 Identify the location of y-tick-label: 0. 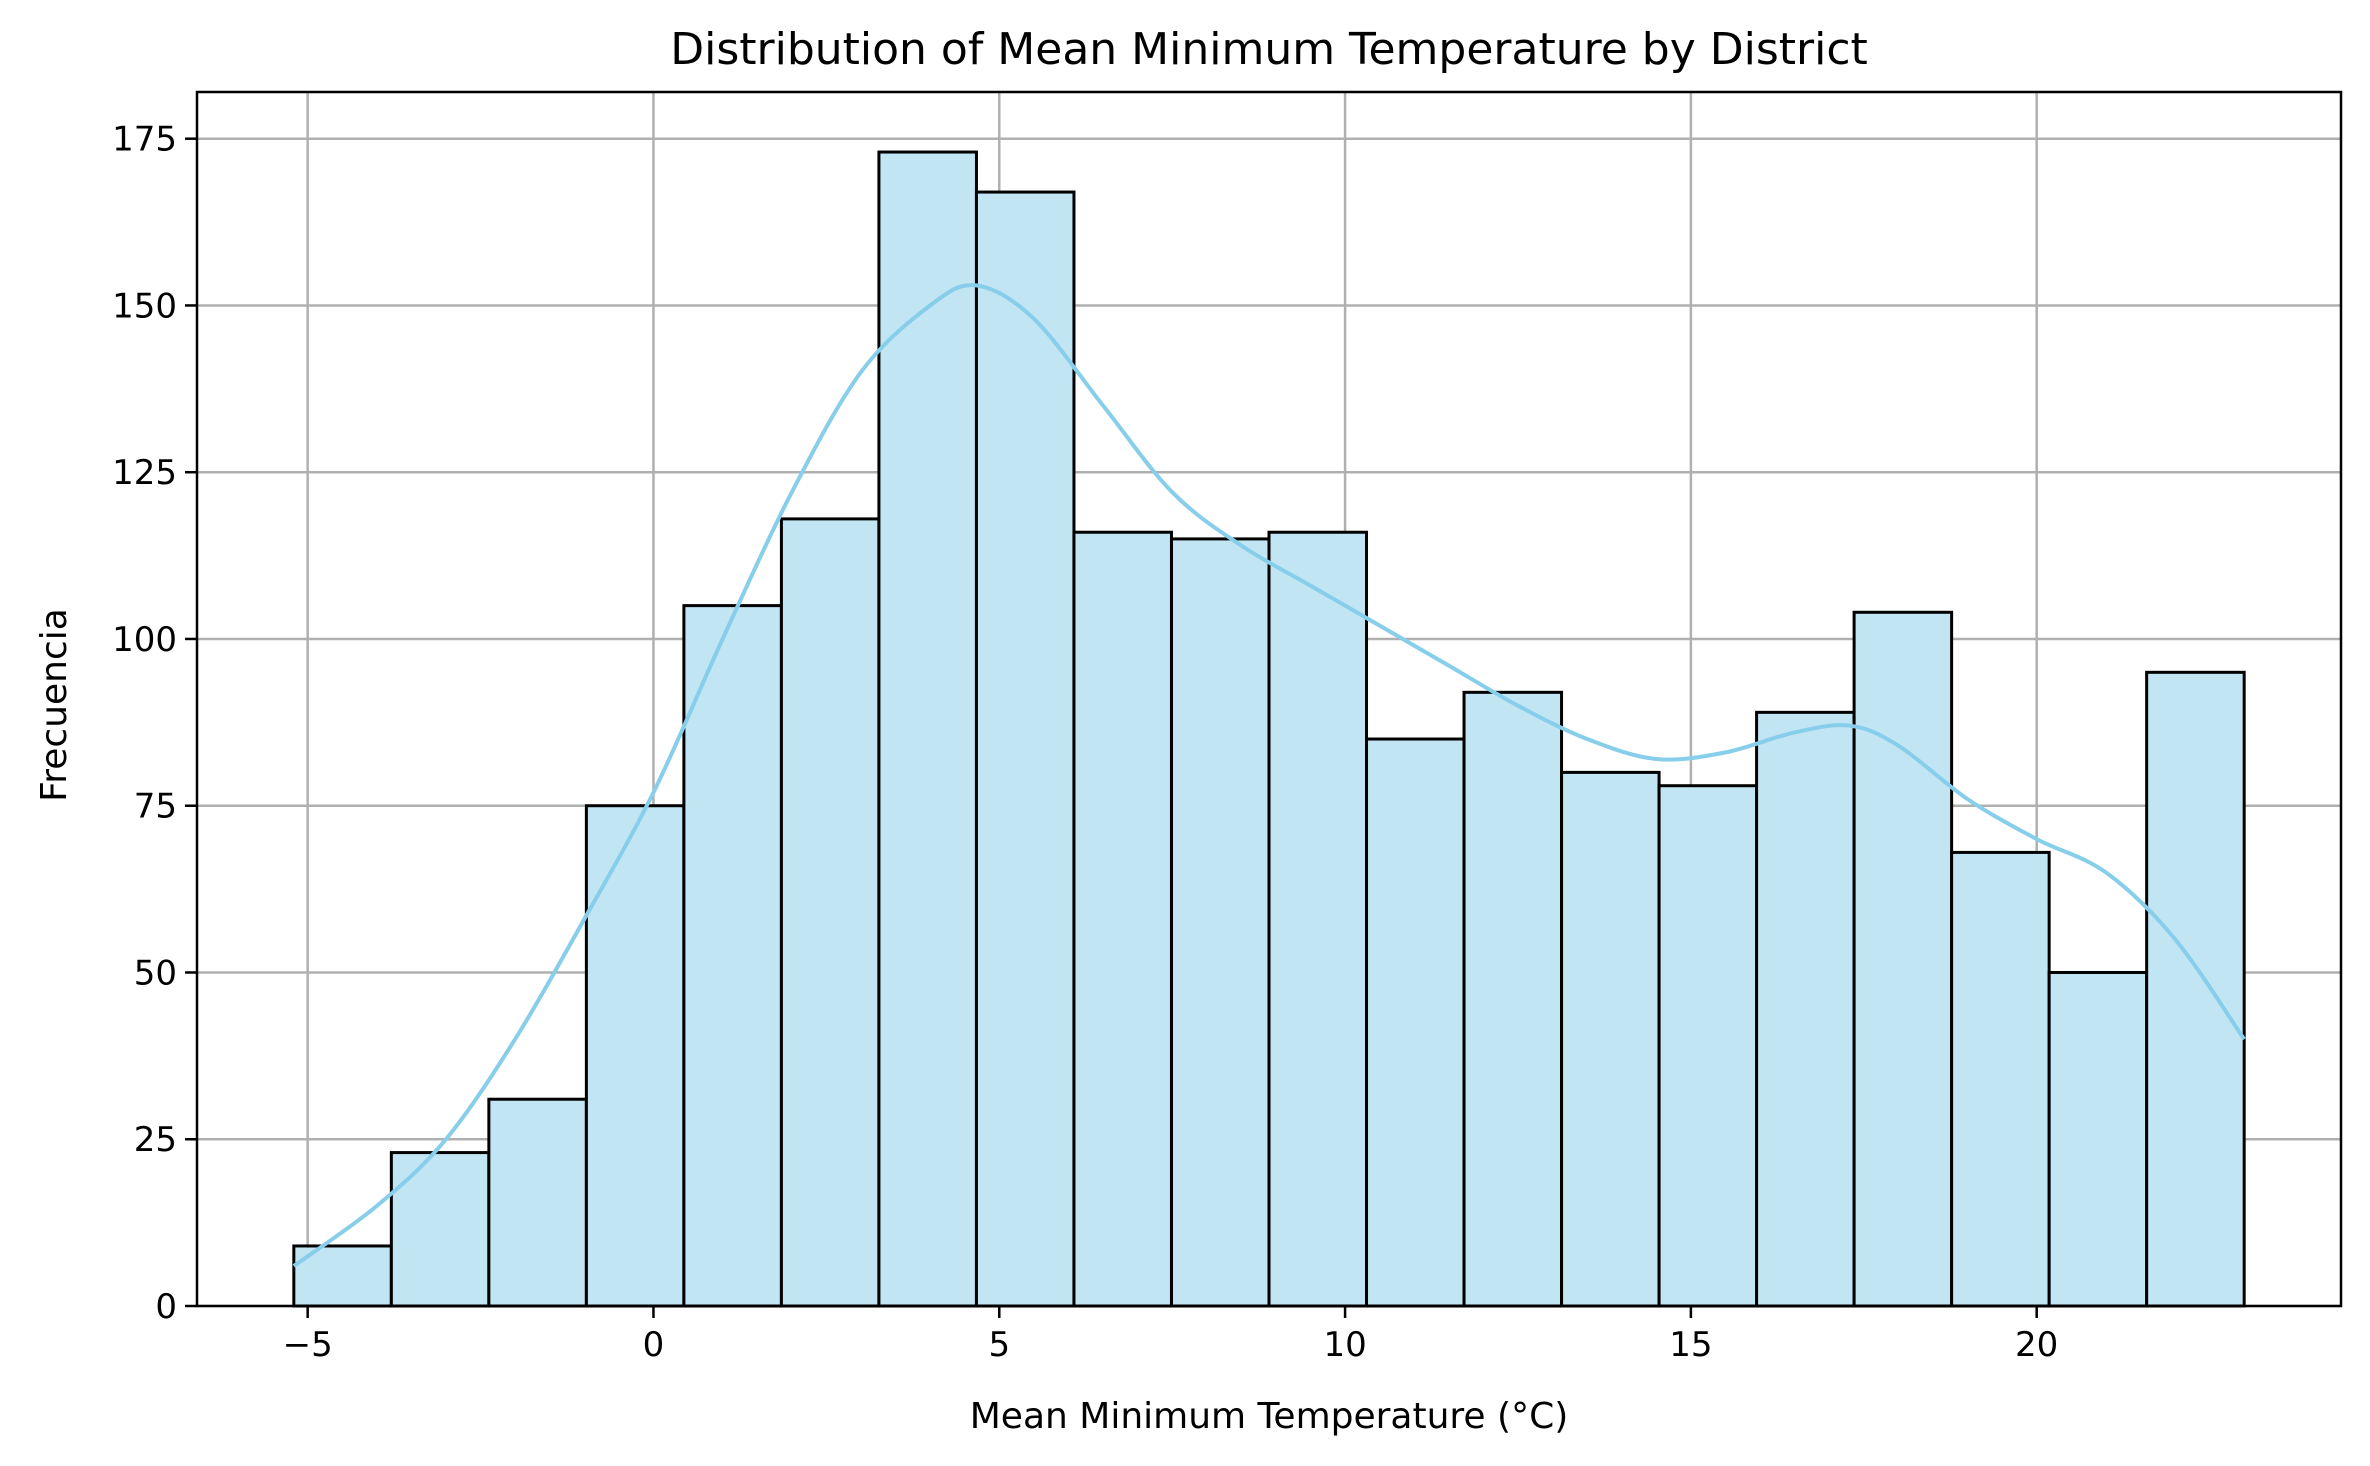
(166, 1307).